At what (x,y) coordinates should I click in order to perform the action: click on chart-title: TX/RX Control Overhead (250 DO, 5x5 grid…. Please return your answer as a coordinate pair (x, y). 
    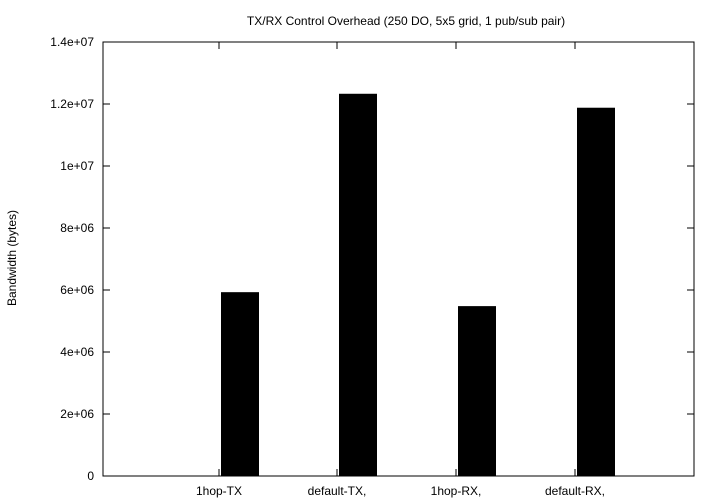
    Looking at the image, I should click on (406, 21).